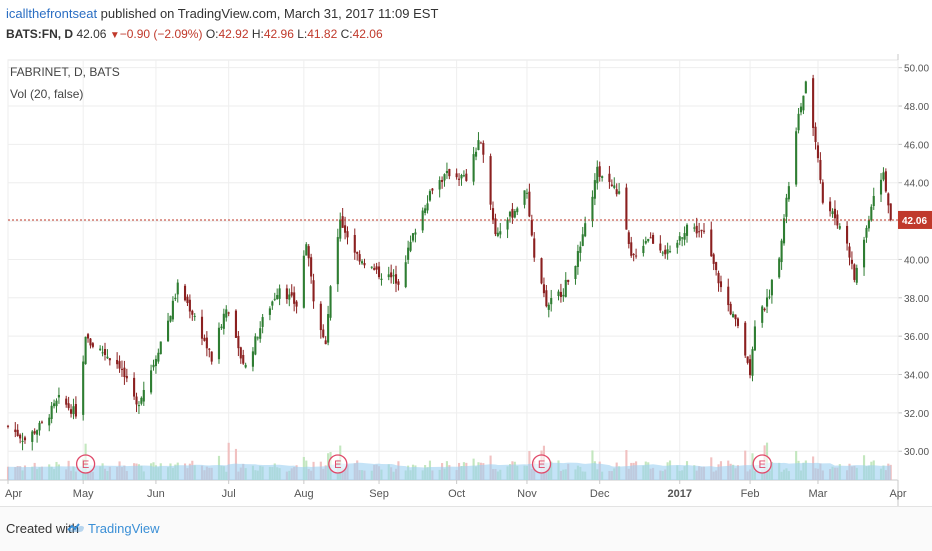 This screenshot has width=932, height=551. Describe the element at coordinates (124, 528) in the screenshot. I see `tradingview-brand-link: TradingView` at that location.